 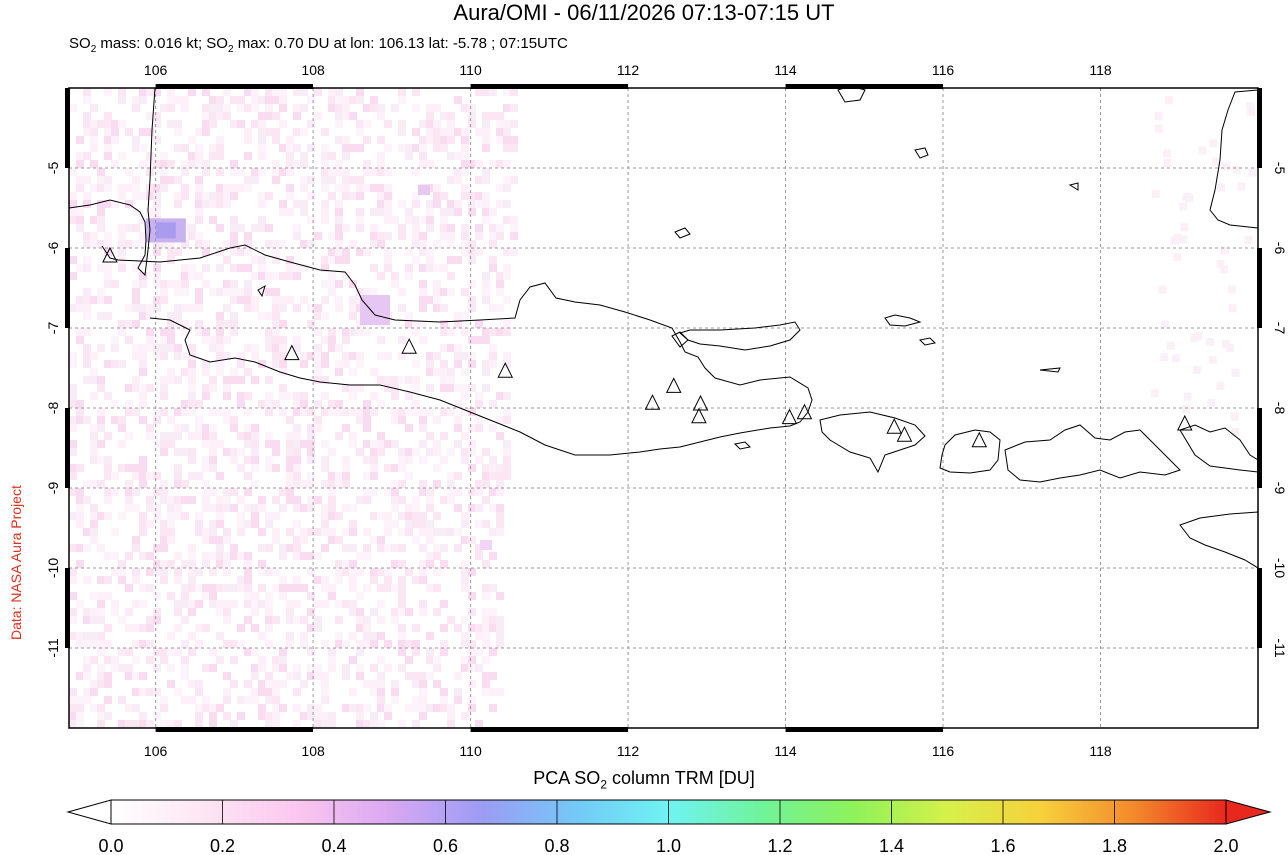 What do you see at coordinates (53, 168) in the screenshot?
I see `lat-tick-label-left: -5` at bounding box center [53, 168].